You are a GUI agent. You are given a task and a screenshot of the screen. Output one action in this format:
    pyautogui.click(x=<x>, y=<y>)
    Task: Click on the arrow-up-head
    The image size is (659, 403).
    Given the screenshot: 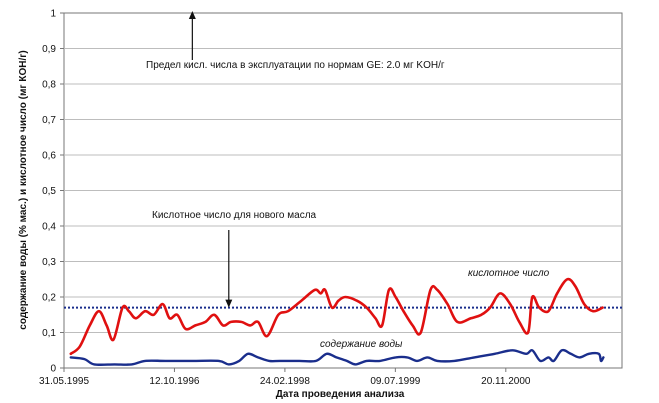 What is the action you would take?
    pyautogui.click(x=192, y=15)
    